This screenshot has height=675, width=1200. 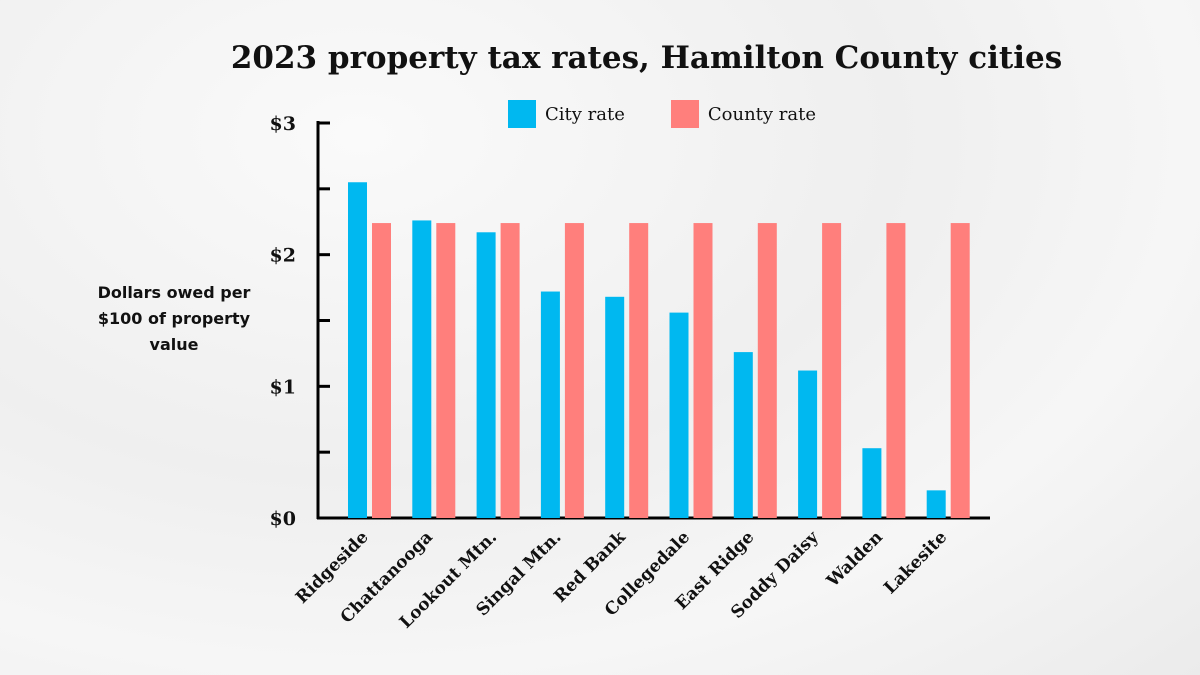 What do you see at coordinates (283, 124) in the screenshot?
I see `y-tick-label: $3` at bounding box center [283, 124].